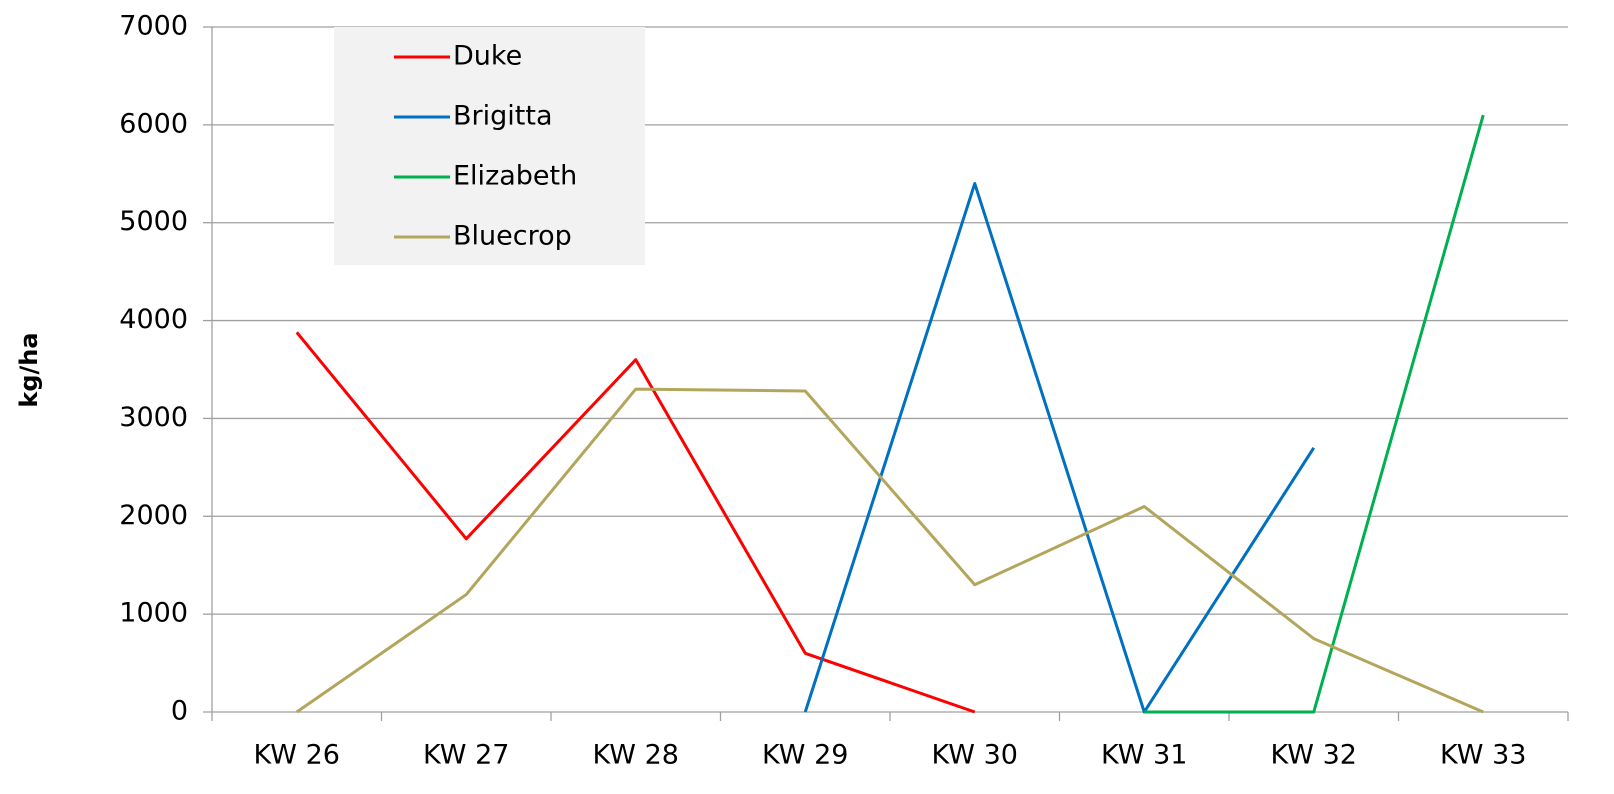  What do you see at coordinates (1483, 755) in the screenshot?
I see `x-tick-label: KW 33` at bounding box center [1483, 755].